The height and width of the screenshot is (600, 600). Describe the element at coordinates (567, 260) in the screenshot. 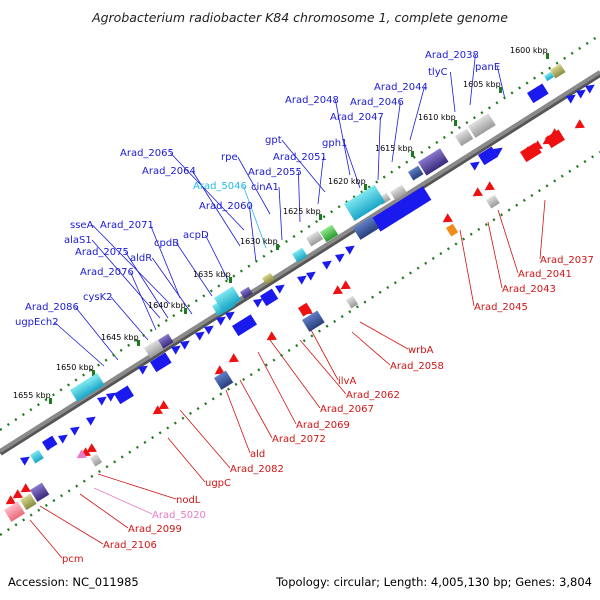

I see `reverse-gene-label: Arad_2037` at that location.